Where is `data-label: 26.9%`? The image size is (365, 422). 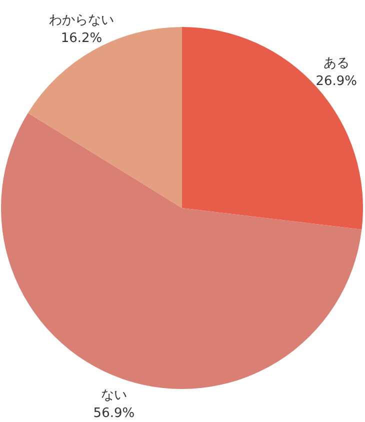
data-label: 26.9% is located at coordinates (337, 82).